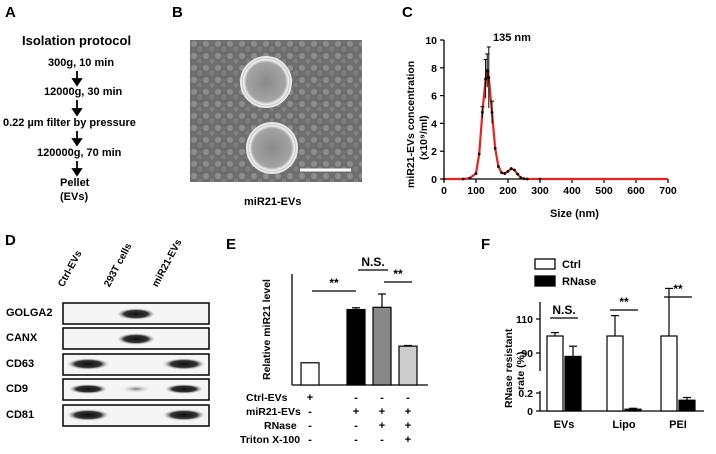  I want to click on protocol-step-2: 12000g, 30 min, so click(83, 92).